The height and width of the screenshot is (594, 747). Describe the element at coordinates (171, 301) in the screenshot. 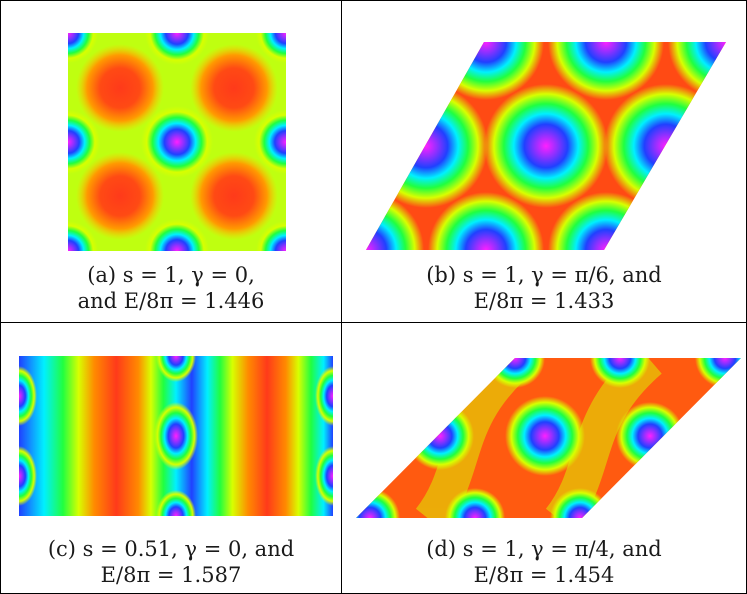

I see `panel-a-caption-line2: and E/8π = 1.446` at that location.